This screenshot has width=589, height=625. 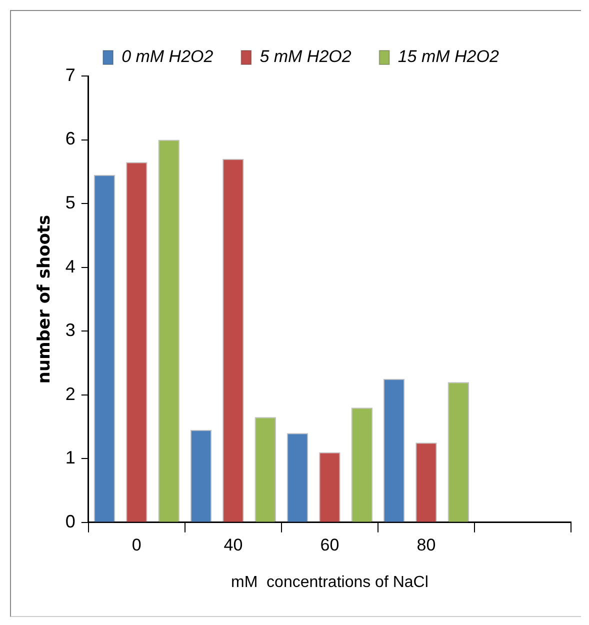 What do you see at coordinates (70, 74) in the screenshot?
I see `y-tick-label: 7` at bounding box center [70, 74].